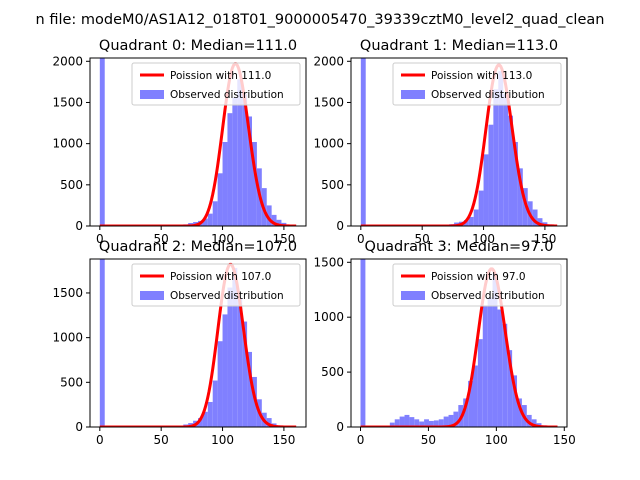 This screenshot has width=640, height=480. What do you see at coordinates (198, 247) in the screenshot?
I see `subplot-title: Quadrant 2: Median=107.0` at bounding box center [198, 247].